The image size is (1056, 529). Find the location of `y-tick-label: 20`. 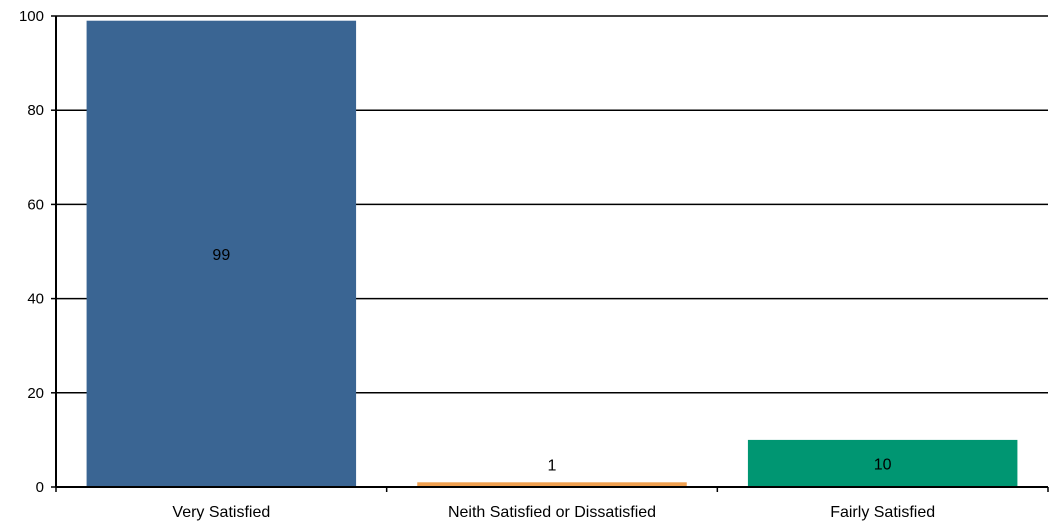

y-tick-label: 20 is located at coordinates (35, 393).